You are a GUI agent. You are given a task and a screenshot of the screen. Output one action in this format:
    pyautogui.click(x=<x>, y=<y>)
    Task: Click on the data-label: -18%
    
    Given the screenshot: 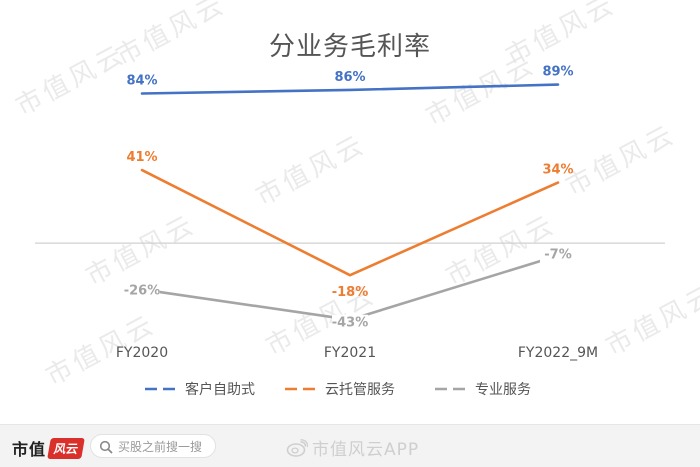 What is the action you would take?
    pyautogui.click(x=350, y=292)
    